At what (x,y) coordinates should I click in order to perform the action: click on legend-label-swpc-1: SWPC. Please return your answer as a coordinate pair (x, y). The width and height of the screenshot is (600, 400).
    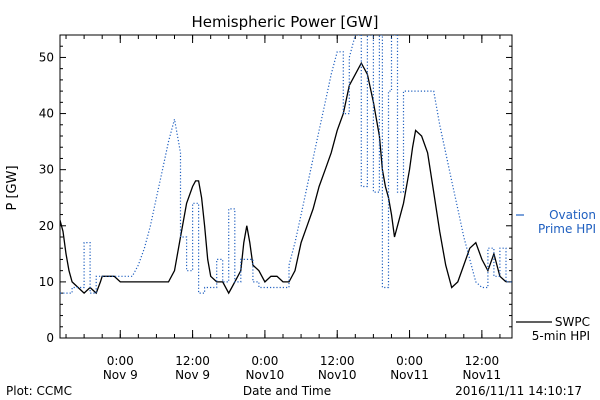
    Looking at the image, I should click on (572, 322).